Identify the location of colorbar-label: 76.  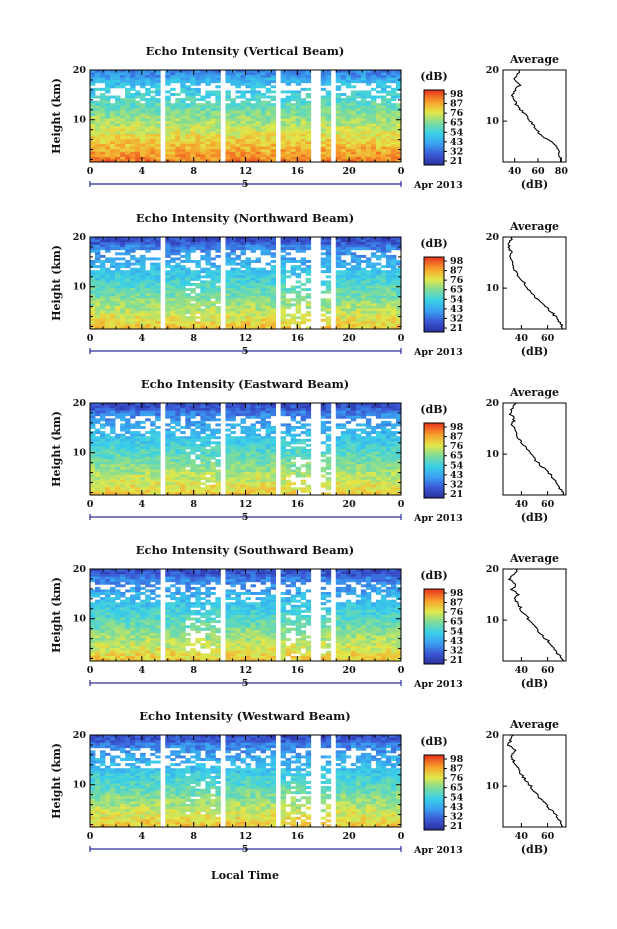
(457, 113).